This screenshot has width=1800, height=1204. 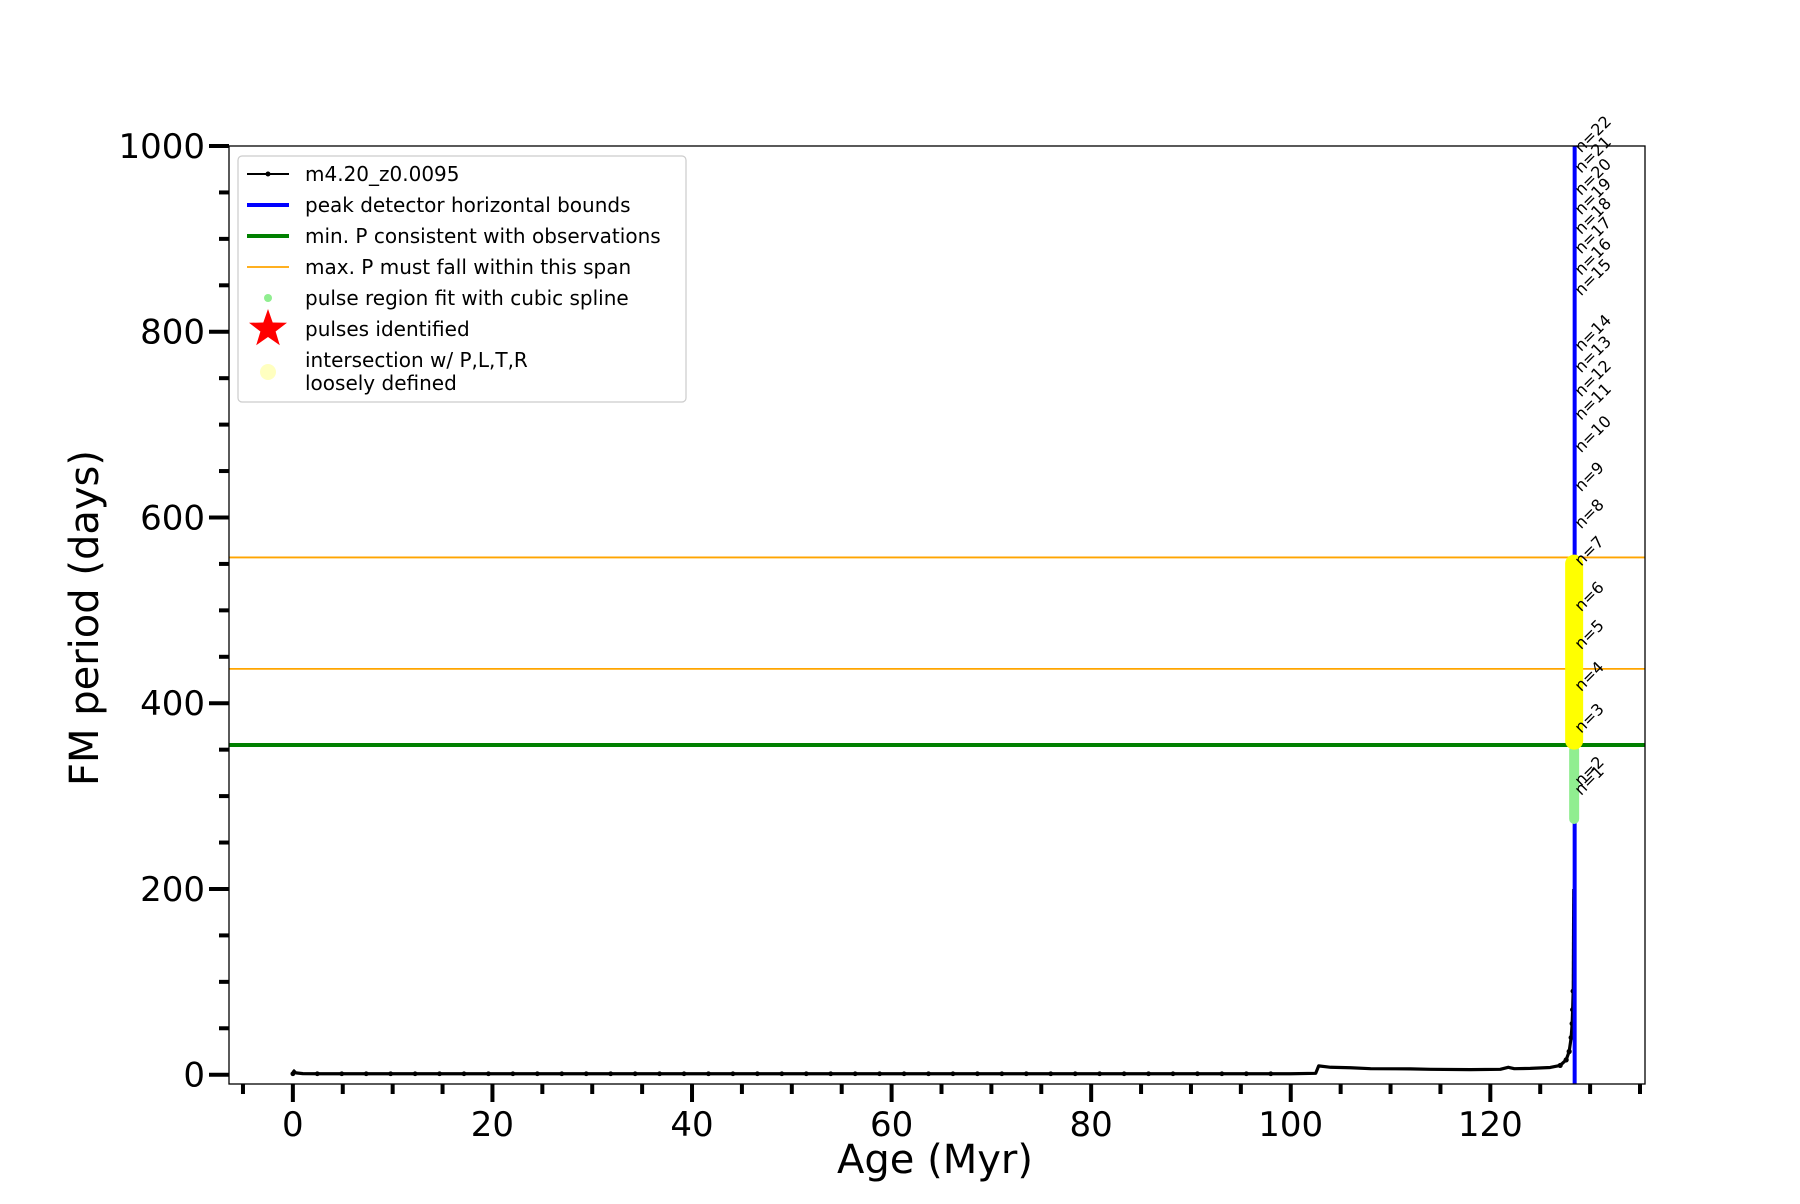 What do you see at coordinates (483, 236) in the screenshot?
I see `legend-label: min. P consistent with observations` at bounding box center [483, 236].